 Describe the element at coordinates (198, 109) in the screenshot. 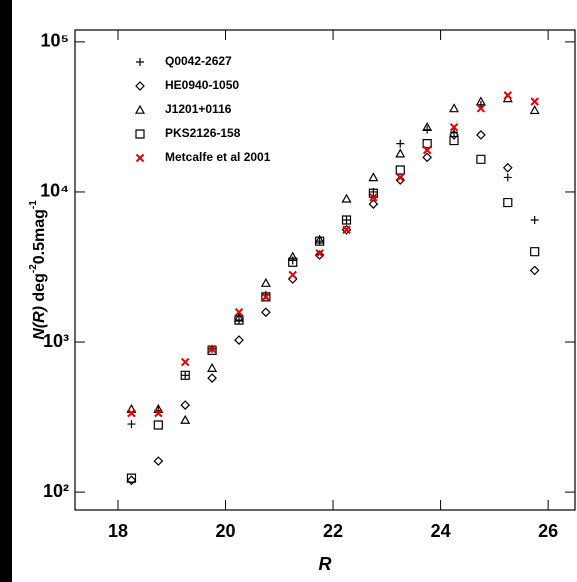

I see `legend-label: J1201+0116` at that location.